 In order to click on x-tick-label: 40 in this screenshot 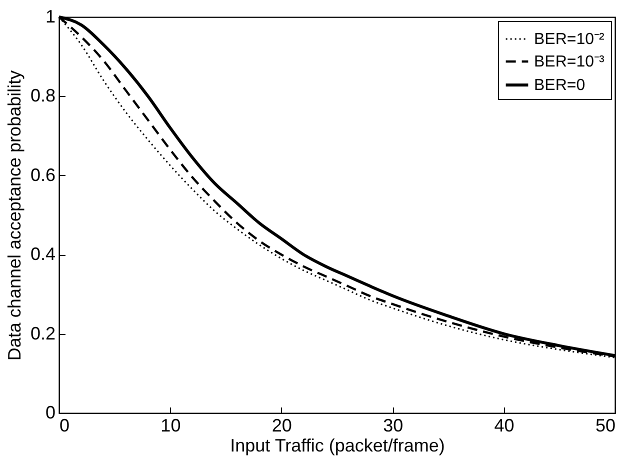, I will do `click(504, 426)`.